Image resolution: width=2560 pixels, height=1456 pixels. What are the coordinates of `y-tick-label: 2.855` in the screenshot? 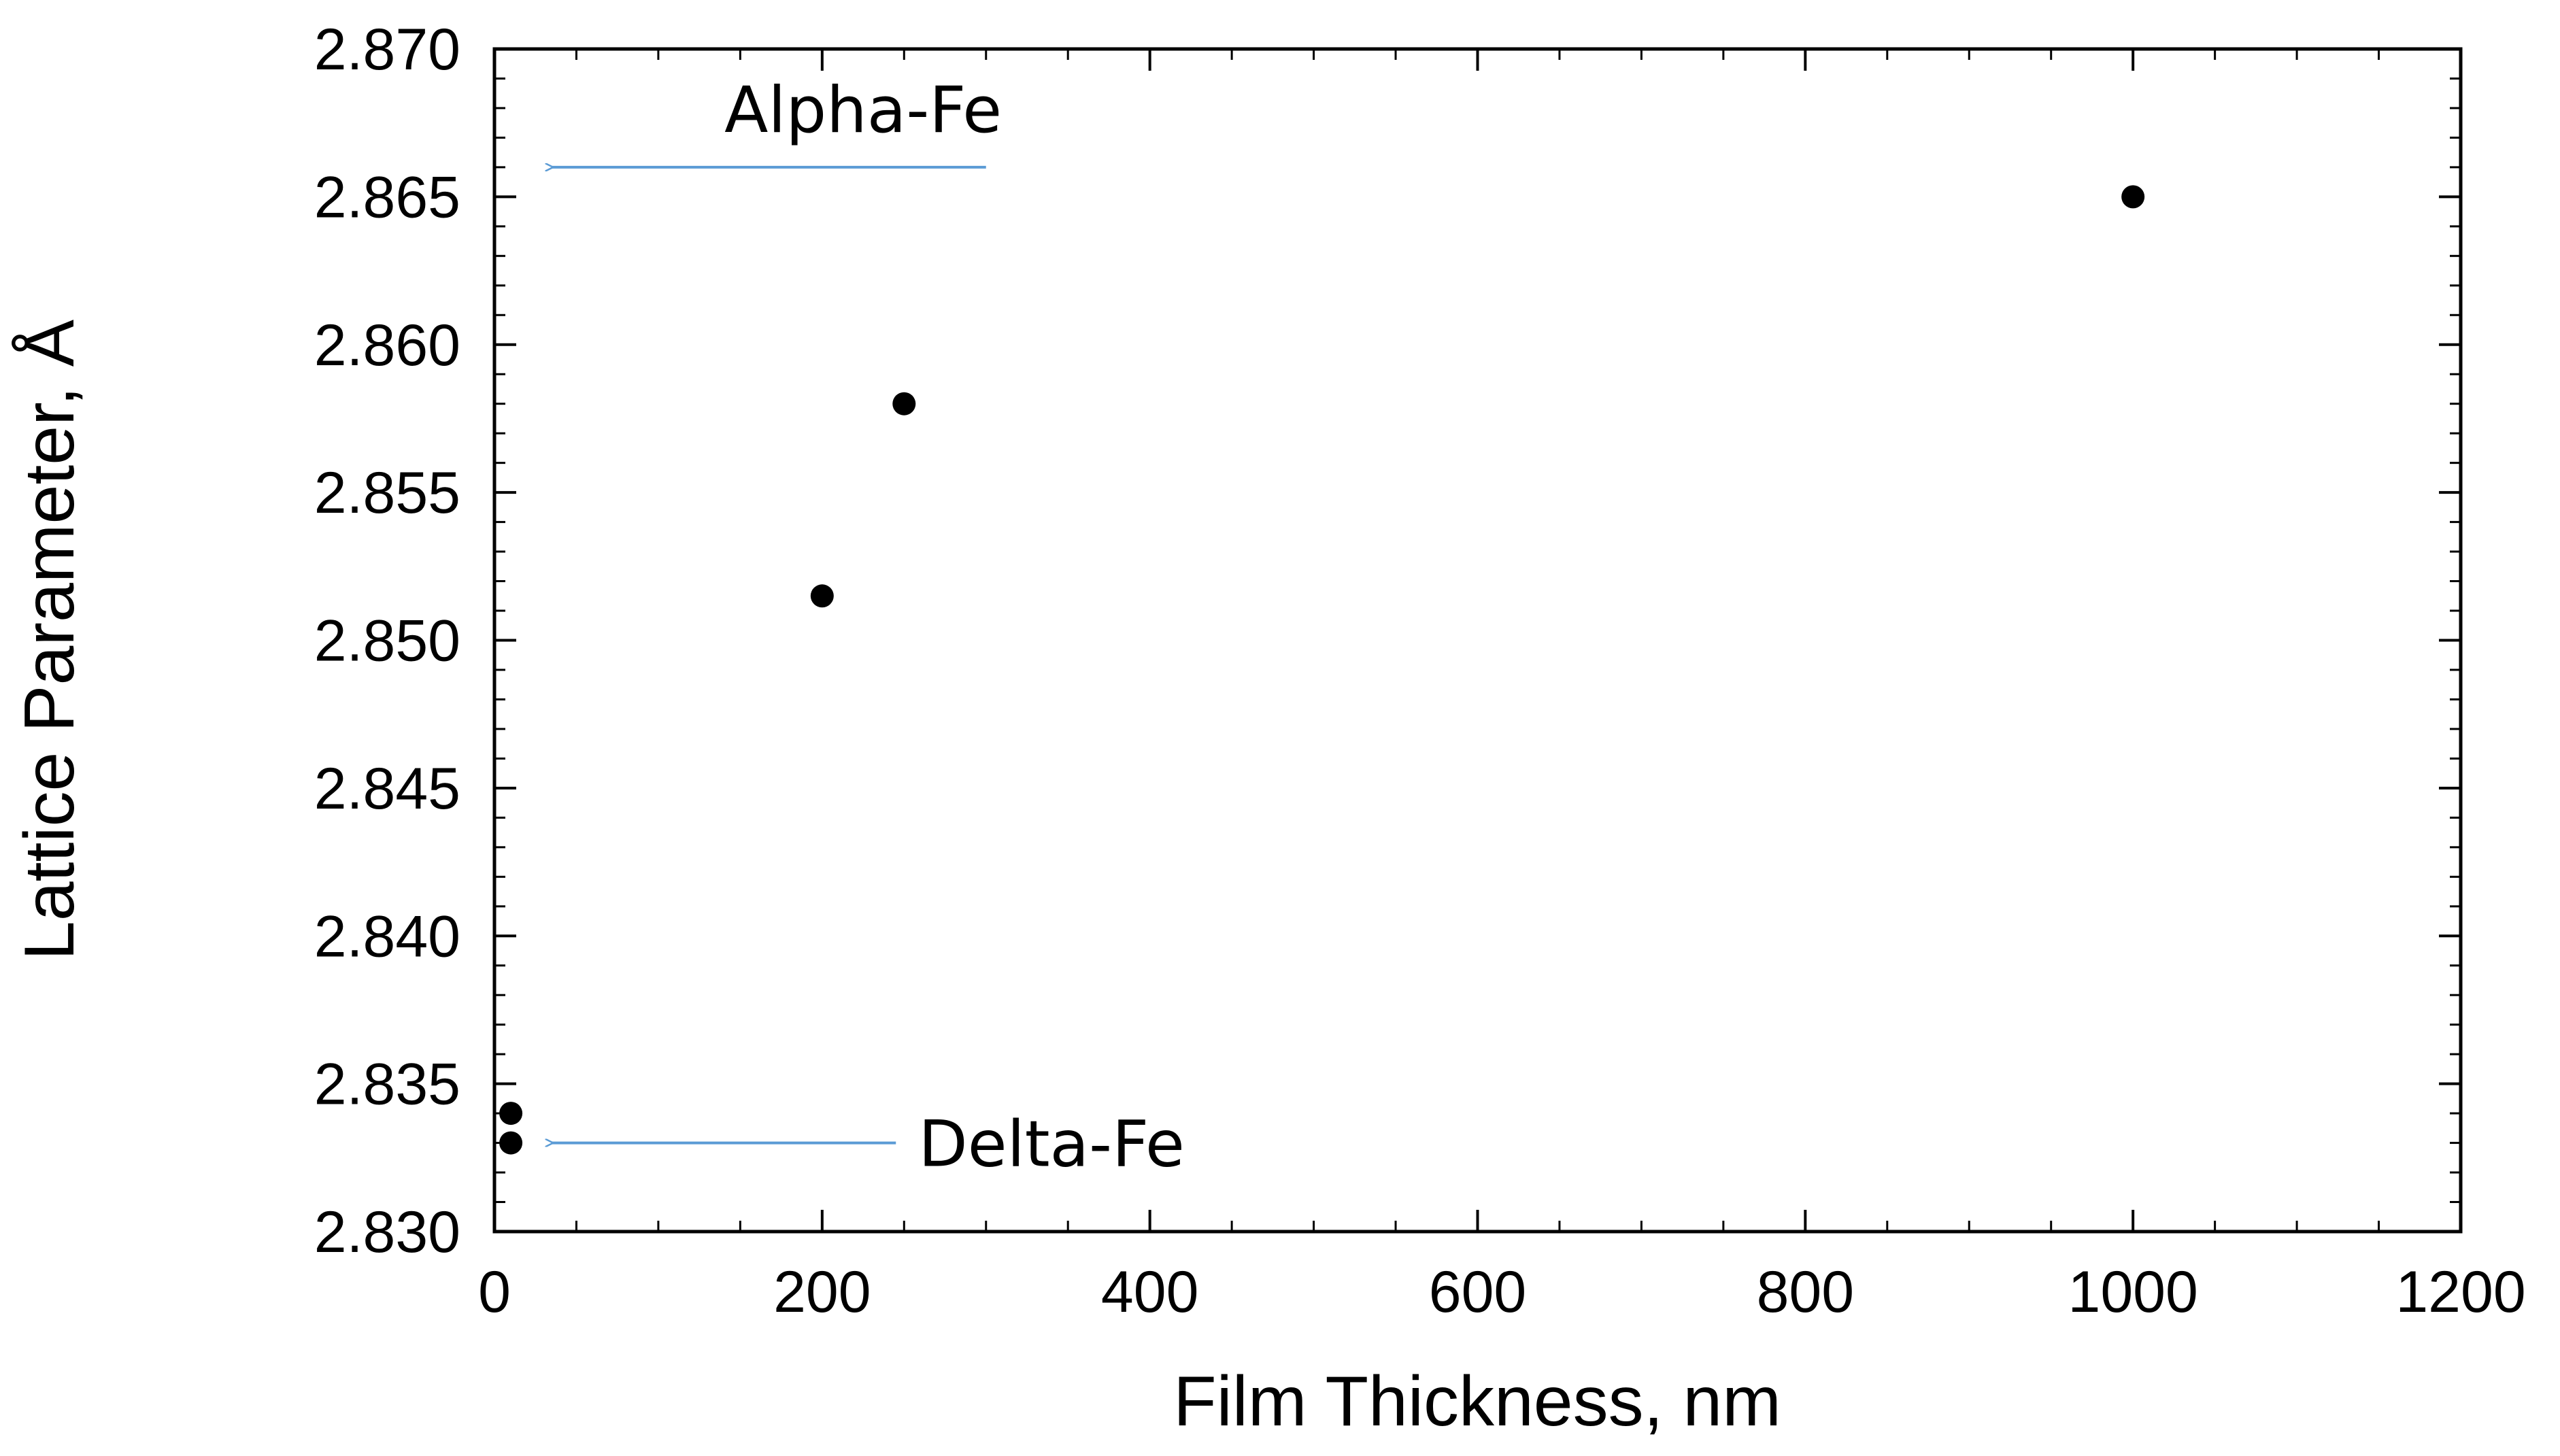 It's located at (387, 493).